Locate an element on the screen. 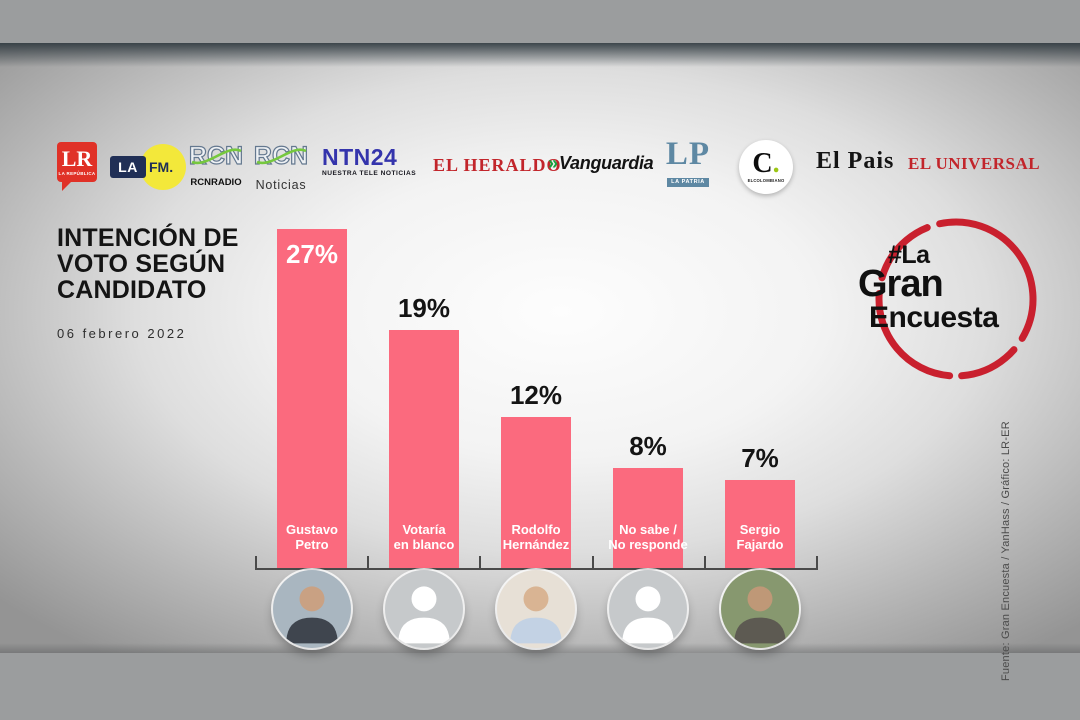  logo-rcn-radio: RCN RCNRADIO is located at coordinates (216, 164).